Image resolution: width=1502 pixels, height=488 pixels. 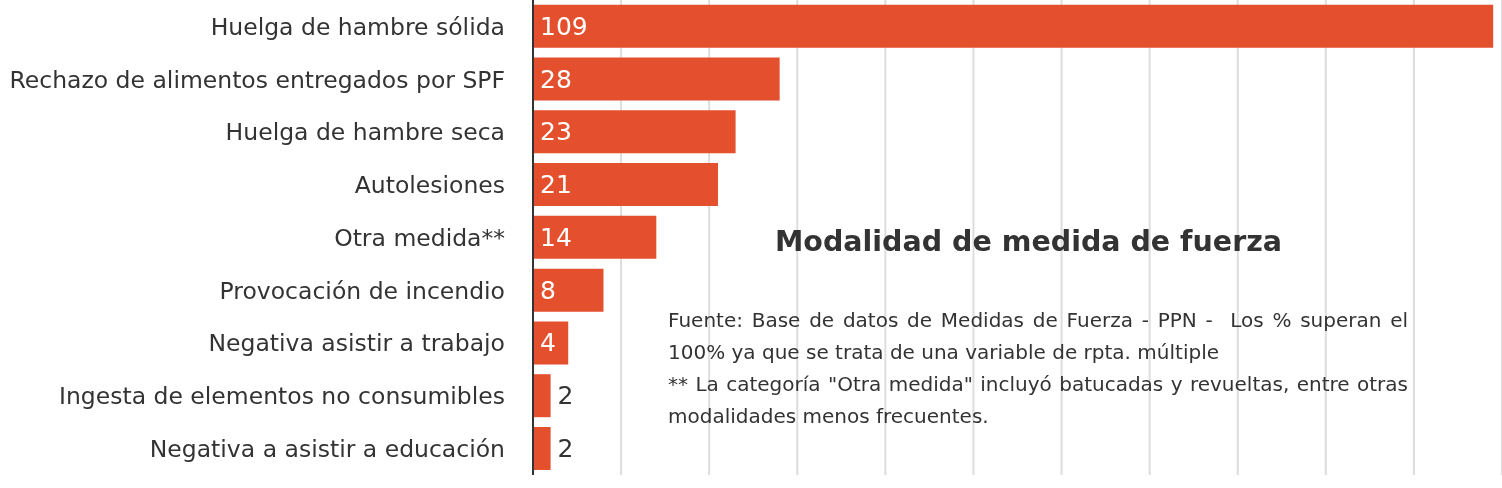 I want to click on y-tick-label: Otra medida**, so click(x=420, y=237).